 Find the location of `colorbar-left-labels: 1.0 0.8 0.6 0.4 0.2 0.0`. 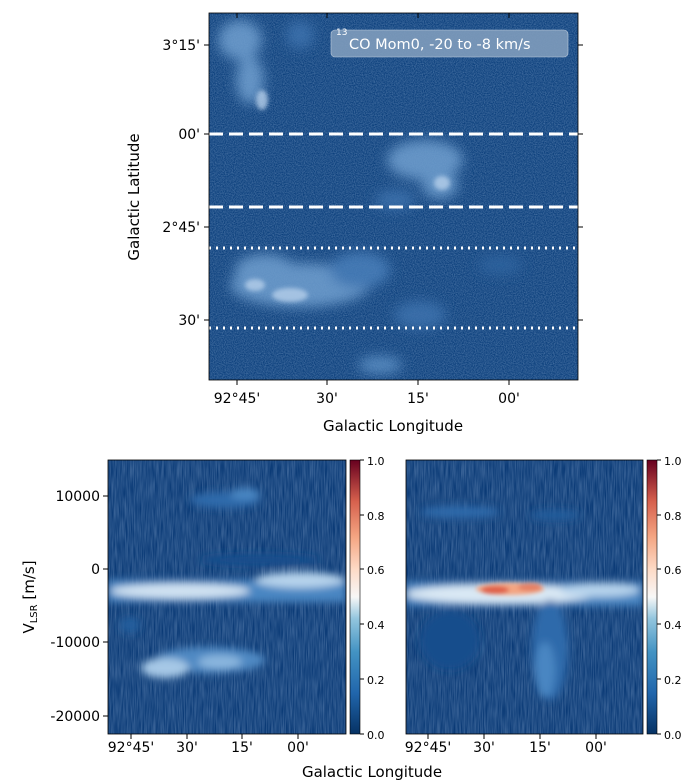

colorbar-left-labels: 1.0 0.8 0.6 0.4 0.2 0.0 is located at coordinates (376, 598).